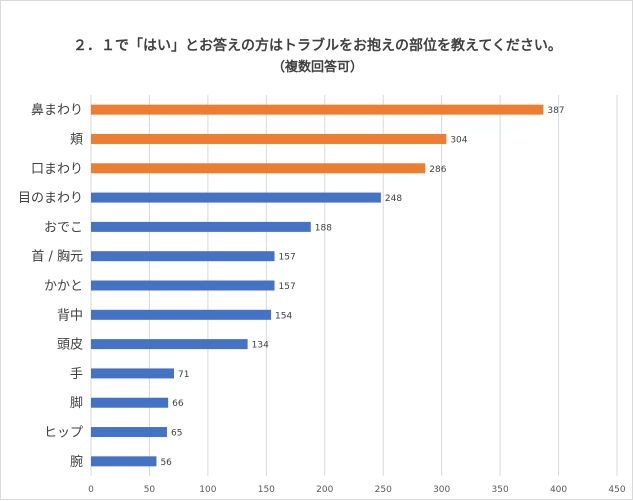 This screenshot has width=633, height=501. I want to click on x-tick-label: 350, so click(500, 490).